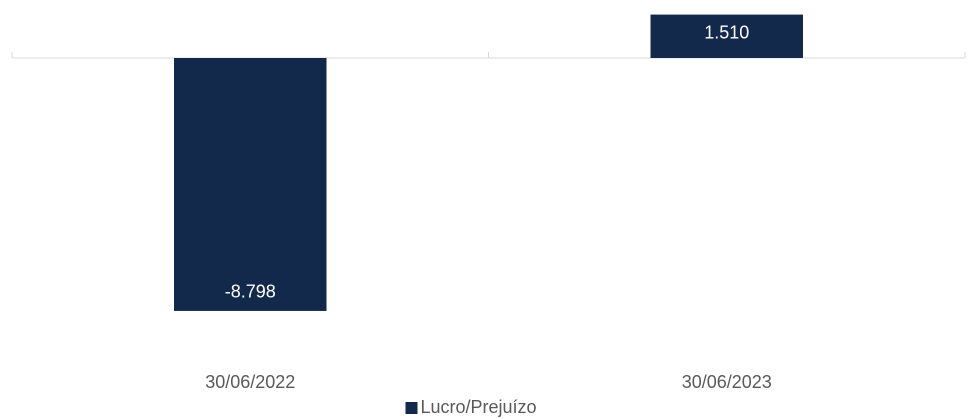  What do you see at coordinates (727, 382) in the screenshot?
I see `x-tick-label: 30/06/2023` at bounding box center [727, 382].